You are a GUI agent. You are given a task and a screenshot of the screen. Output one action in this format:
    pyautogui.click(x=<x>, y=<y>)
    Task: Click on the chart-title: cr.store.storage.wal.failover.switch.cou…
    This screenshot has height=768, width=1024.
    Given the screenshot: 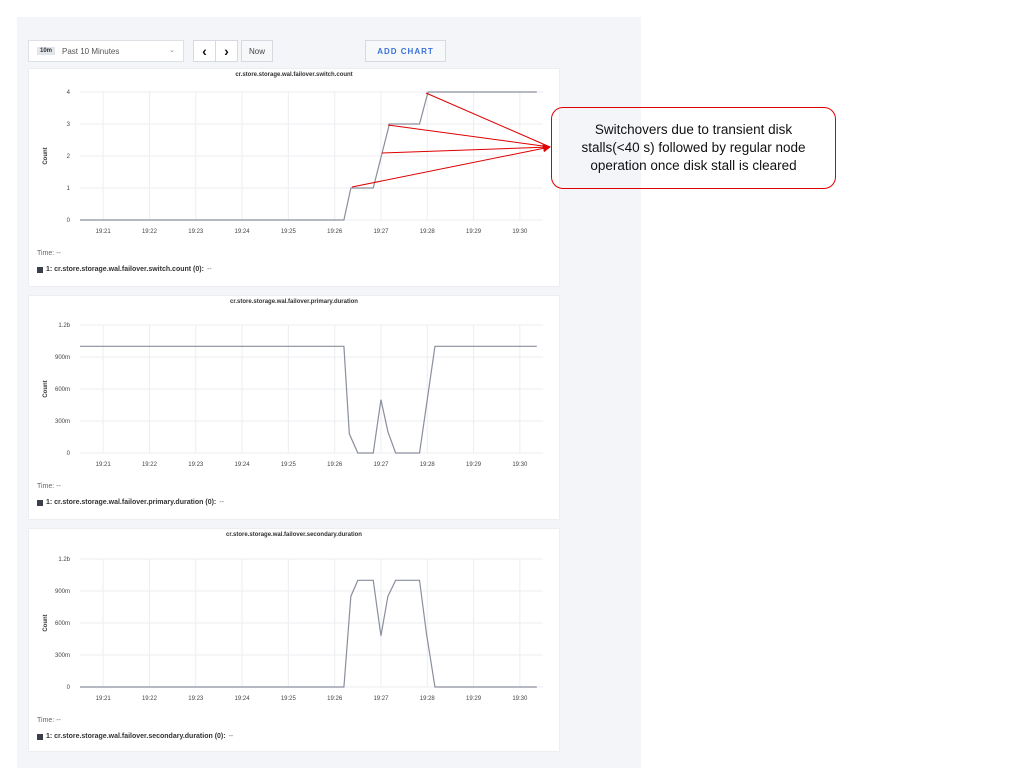 What is the action you would take?
    pyautogui.click(x=294, y=75)
    